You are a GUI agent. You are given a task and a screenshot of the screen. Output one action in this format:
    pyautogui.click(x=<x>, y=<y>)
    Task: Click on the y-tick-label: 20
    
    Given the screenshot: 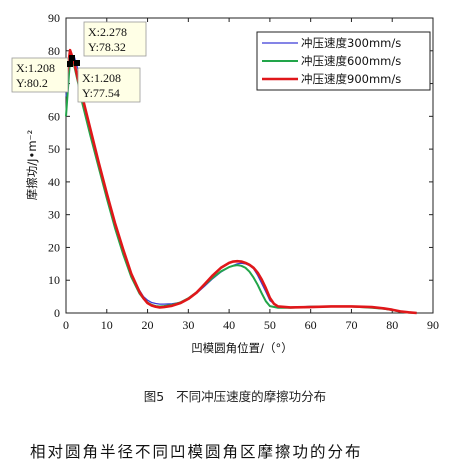 What is the action you would take?
    pyautogui.click(x=54, y=247)
    